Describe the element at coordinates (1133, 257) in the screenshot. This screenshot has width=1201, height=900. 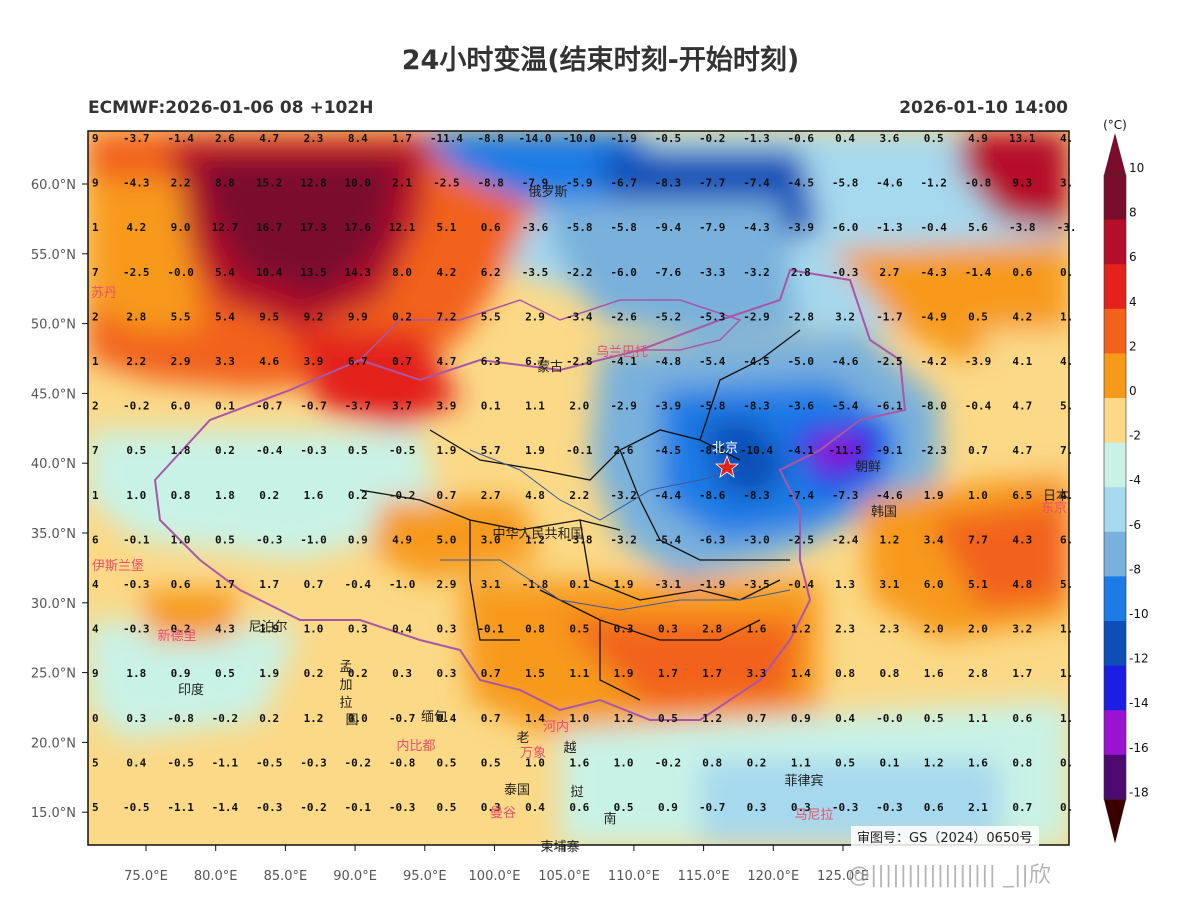
I see `colorbar-tick-label: 6` at that location.